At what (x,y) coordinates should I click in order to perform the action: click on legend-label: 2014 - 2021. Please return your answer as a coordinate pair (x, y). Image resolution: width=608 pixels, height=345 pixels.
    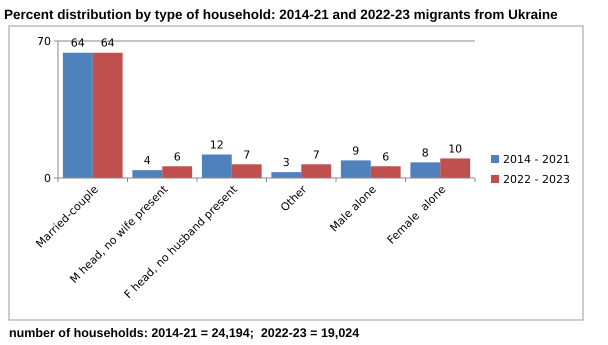
    Looking at the image, I should click on (536, 159).